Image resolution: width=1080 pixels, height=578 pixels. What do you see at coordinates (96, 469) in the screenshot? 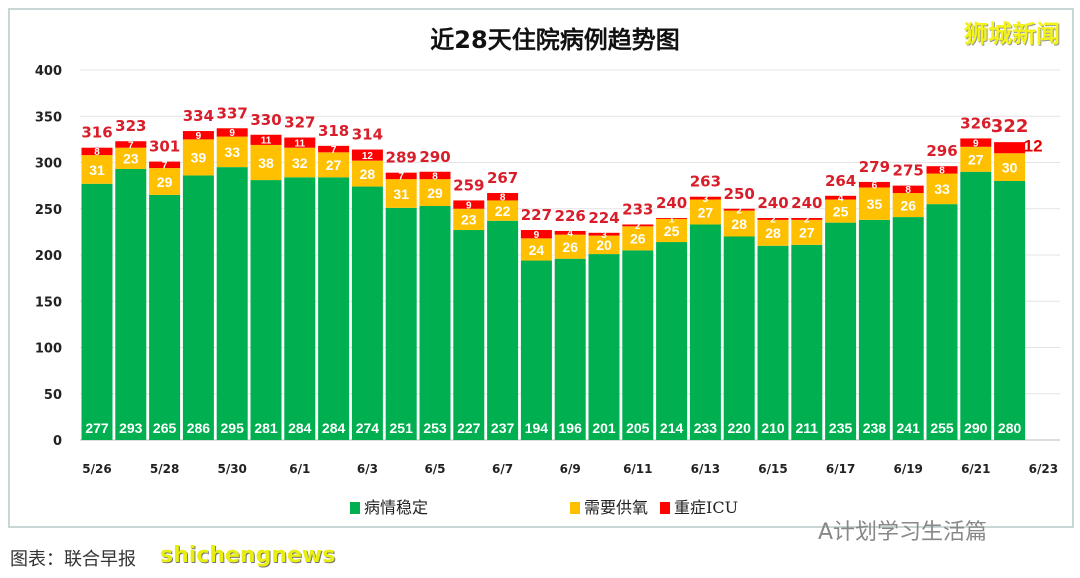
I see `x-tick-label: 5/26` at bounding box center [96, 469].